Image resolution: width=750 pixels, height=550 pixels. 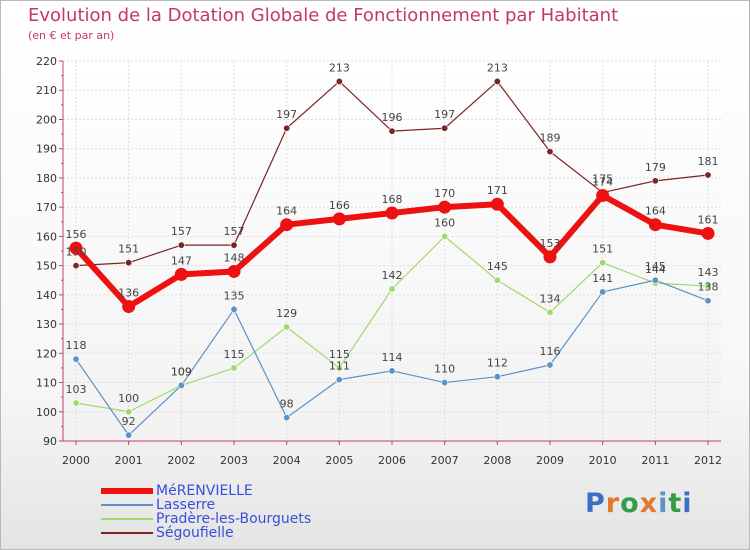 What do you see at coordinates (603, 460) in the screenshot?
I see `x-tick-label: 2010` at bounding box center [603, 460].